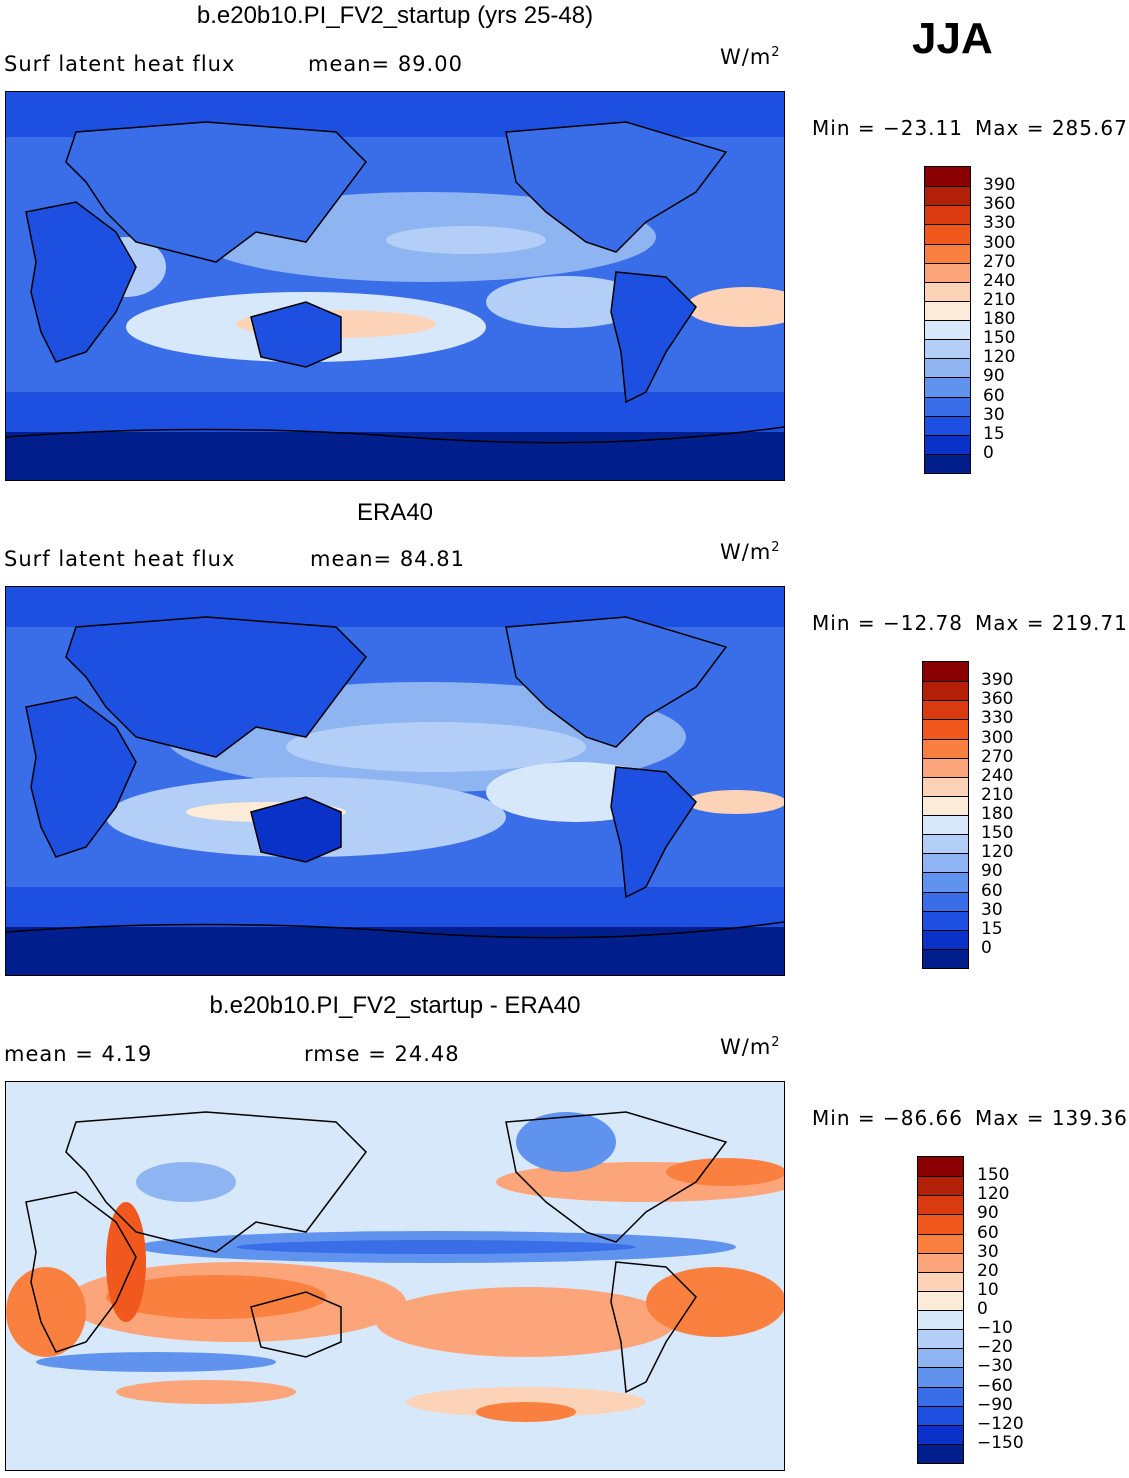 The width and height of the screenshot is (1129, 1478). What do you see at coordinates (887, 128) in the screenshot?
I see `panel-1-min: Min = −23.11` at bounding box center [887, 128].